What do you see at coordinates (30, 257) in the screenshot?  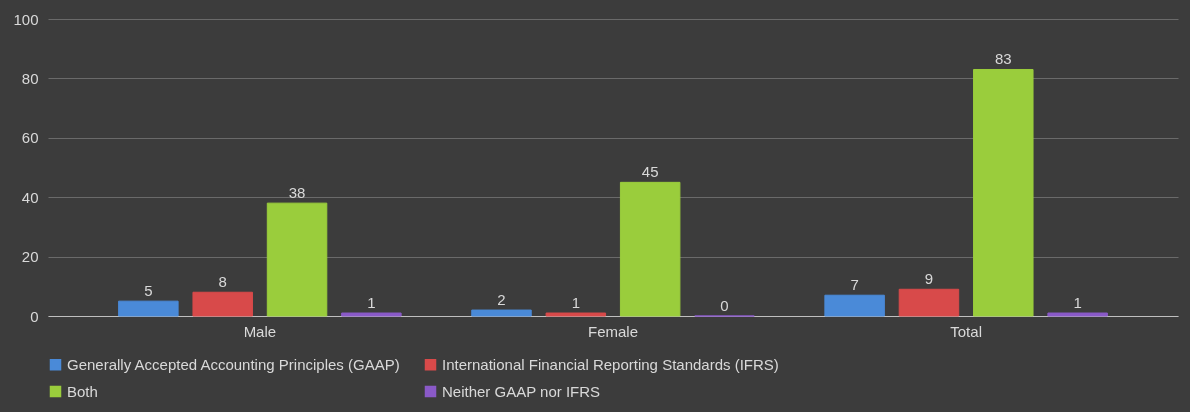 I see `y-tick-label: 20` at bounding box center [30, 257].